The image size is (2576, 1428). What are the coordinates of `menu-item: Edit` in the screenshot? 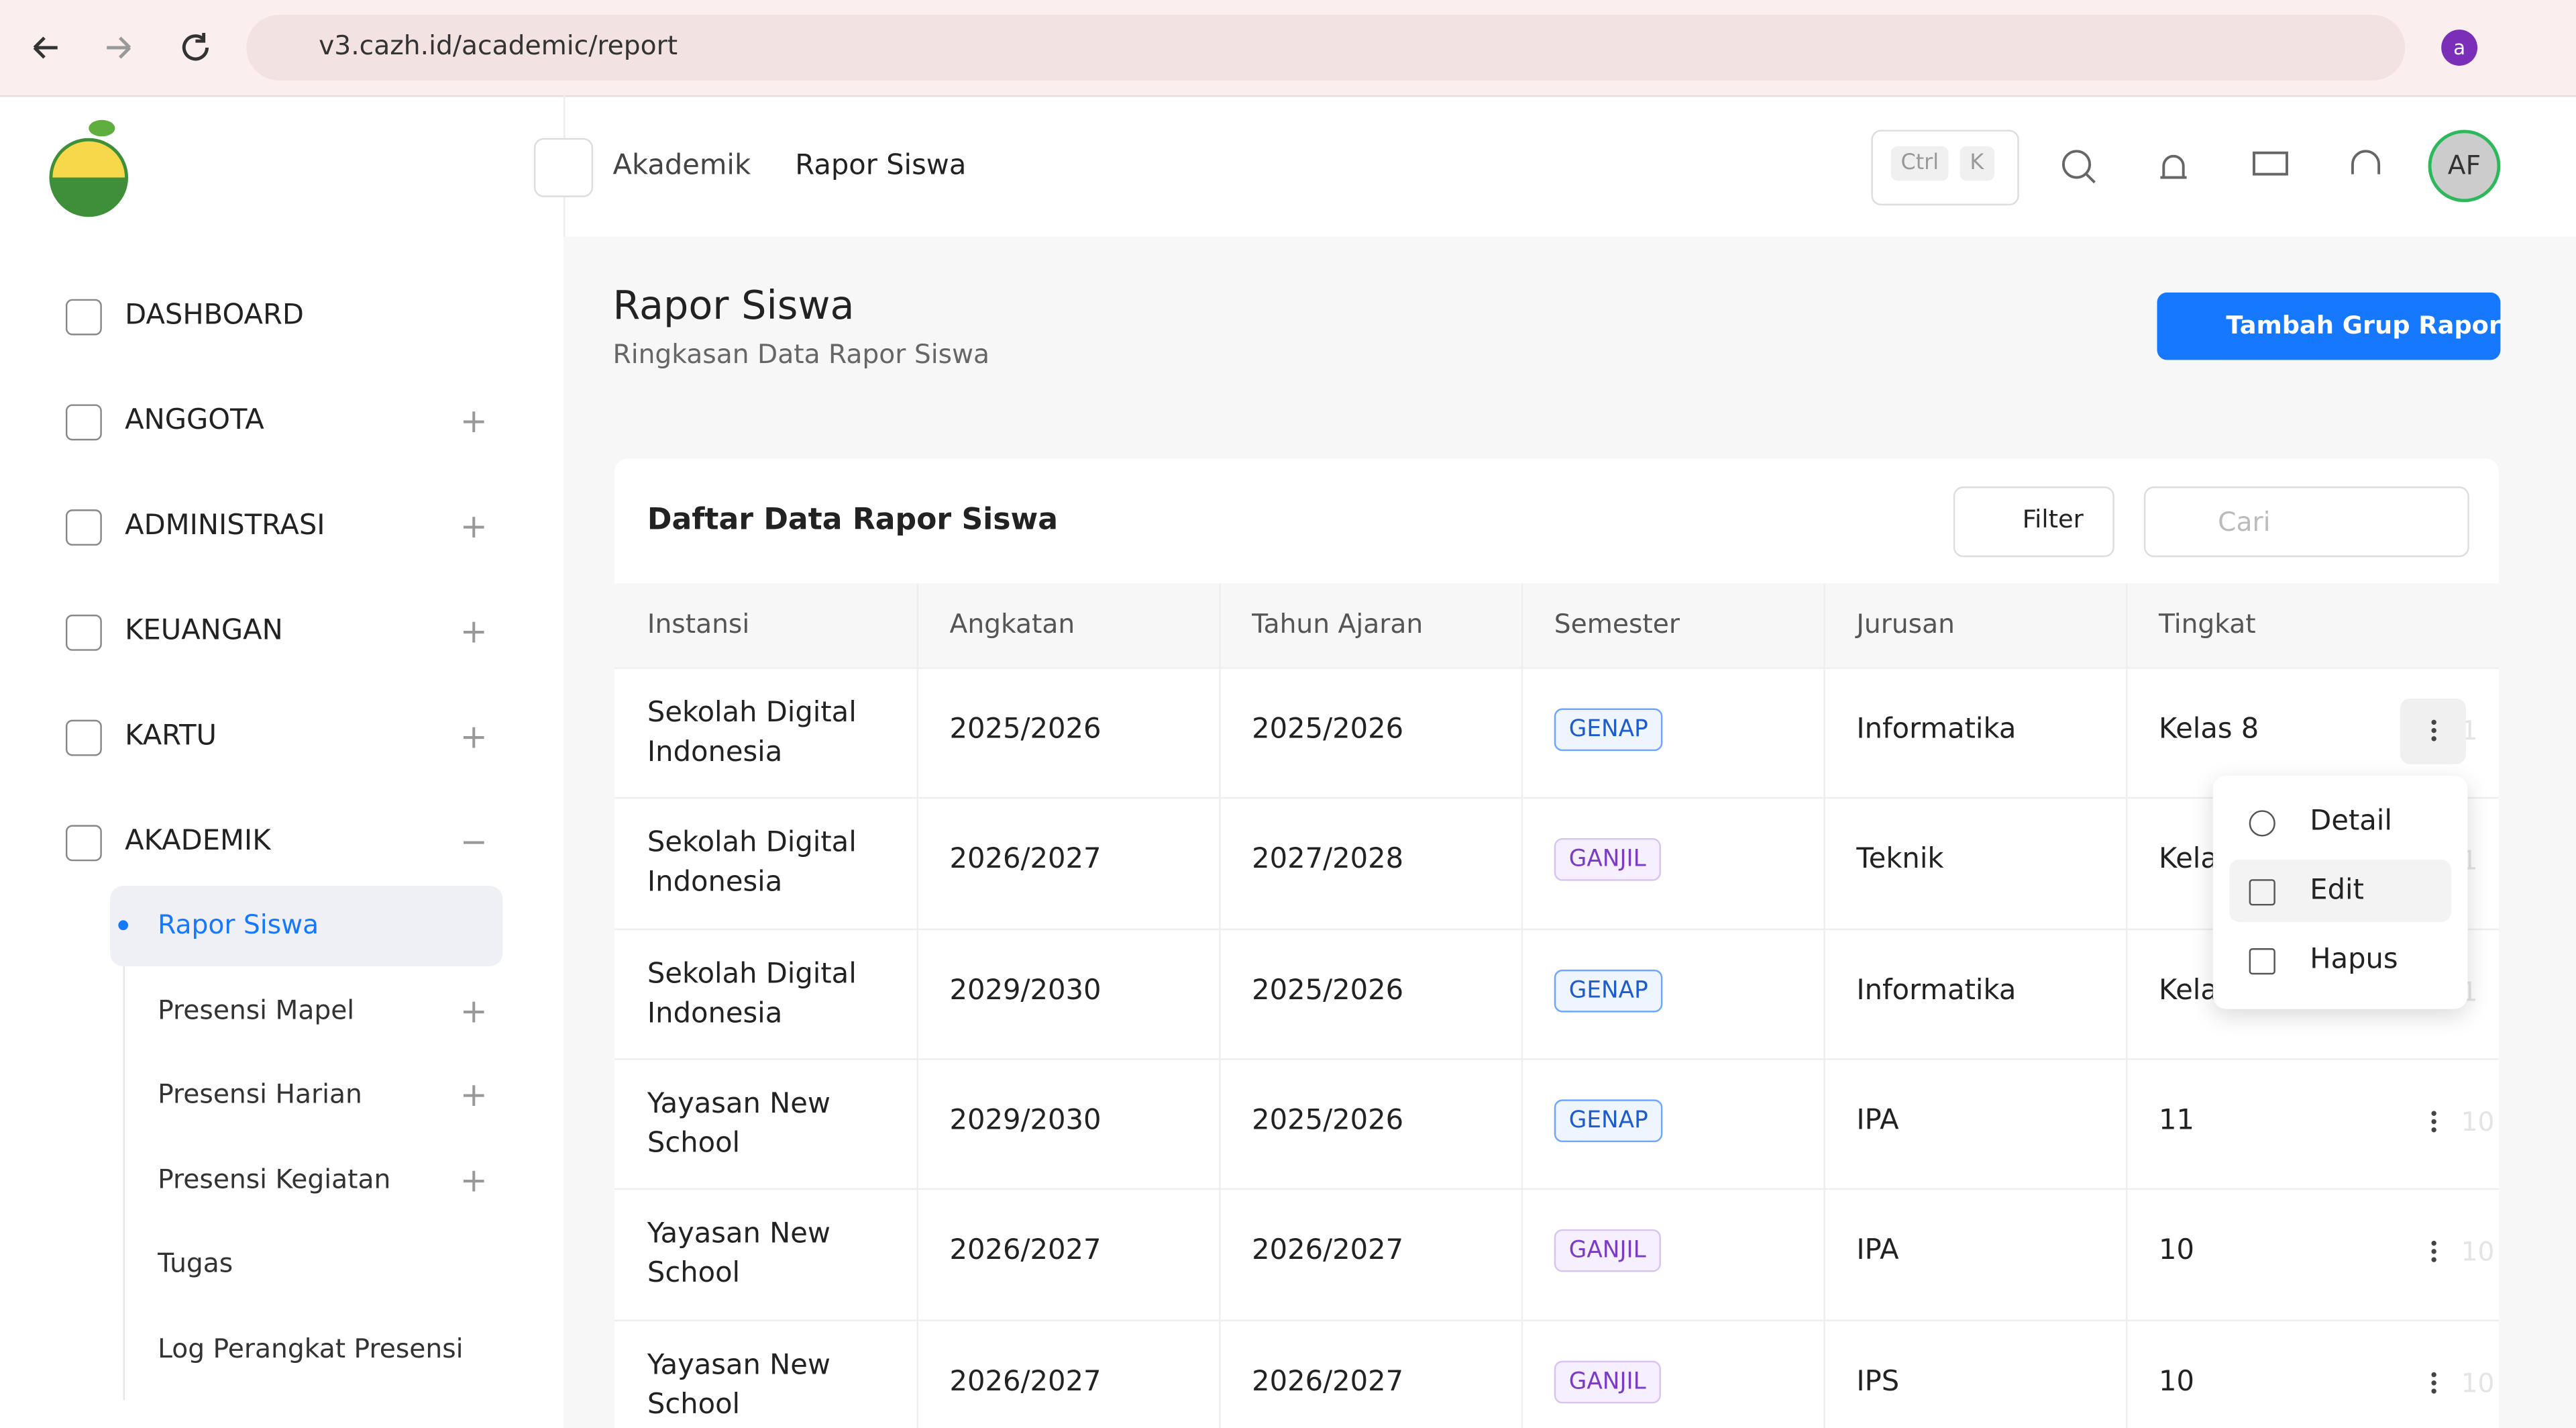 It's located at (2337, 890).